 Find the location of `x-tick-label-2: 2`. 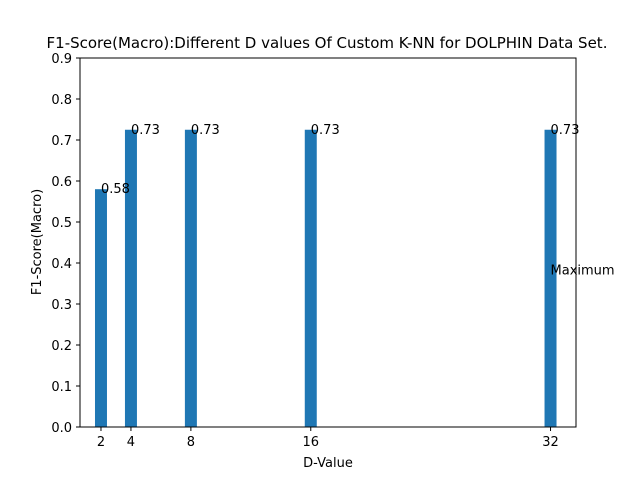

x-tick-label-2: 2 is located at coordinates (101, 442).